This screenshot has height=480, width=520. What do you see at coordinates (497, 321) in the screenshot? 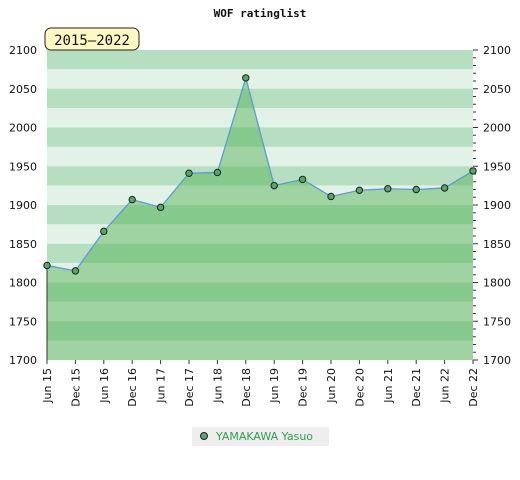
I see `y-tick-label-right: 1750` at bounding box center [497, 321].